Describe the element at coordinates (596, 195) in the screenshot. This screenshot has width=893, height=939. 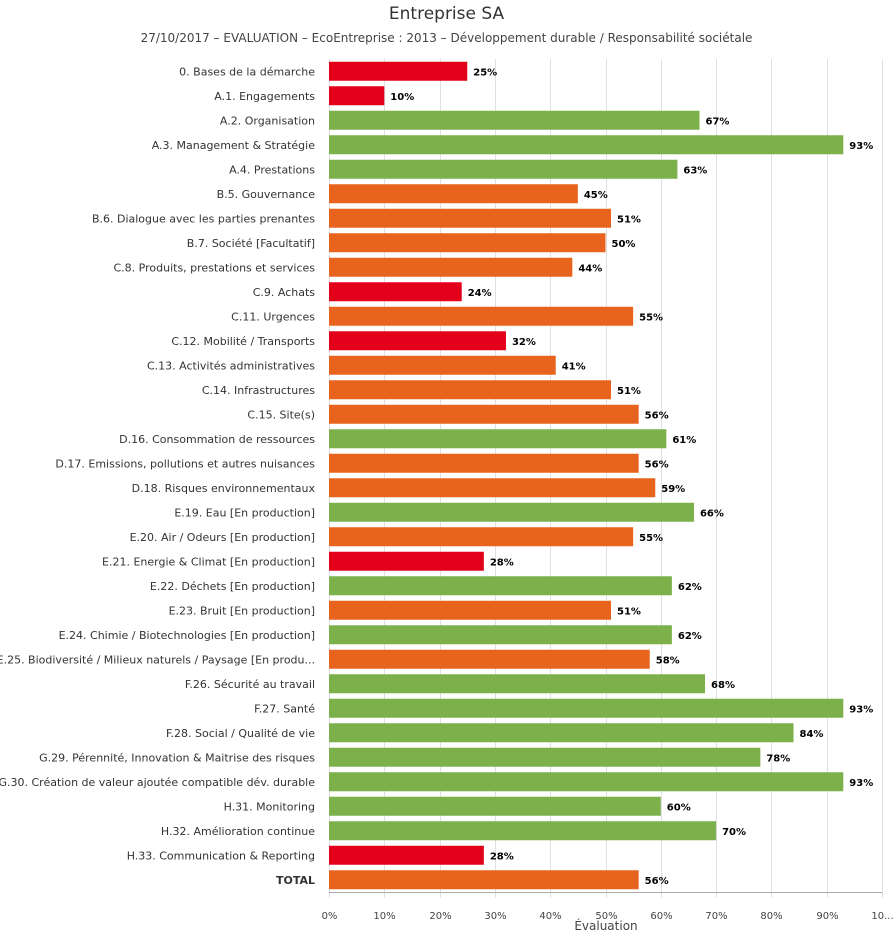
I see `value-label: 45%` at that location.